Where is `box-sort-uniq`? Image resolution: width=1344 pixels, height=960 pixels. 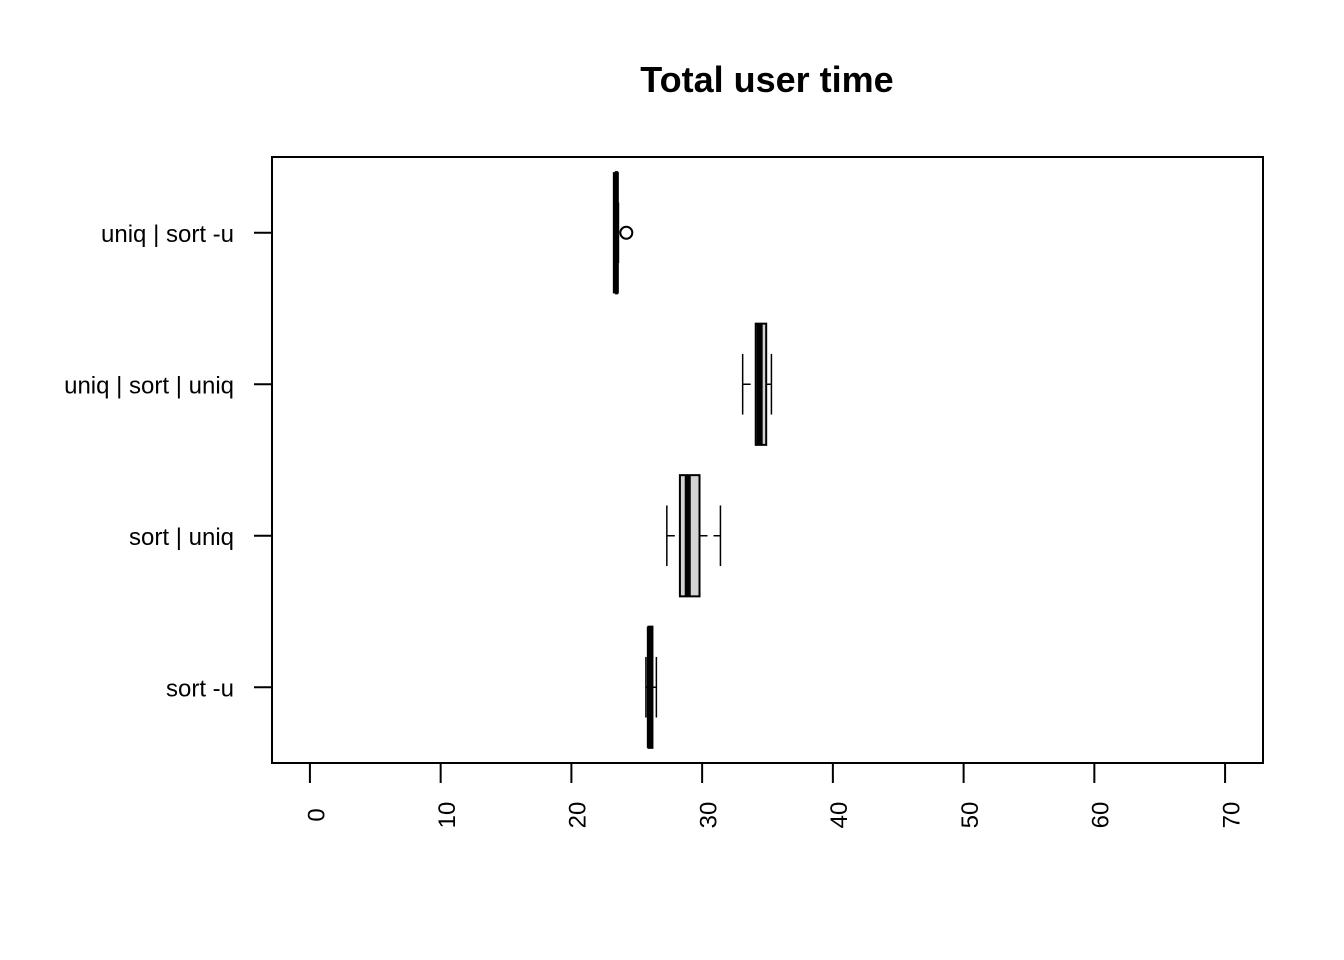 box-sort-uniq is located at coordinates (694, 536).